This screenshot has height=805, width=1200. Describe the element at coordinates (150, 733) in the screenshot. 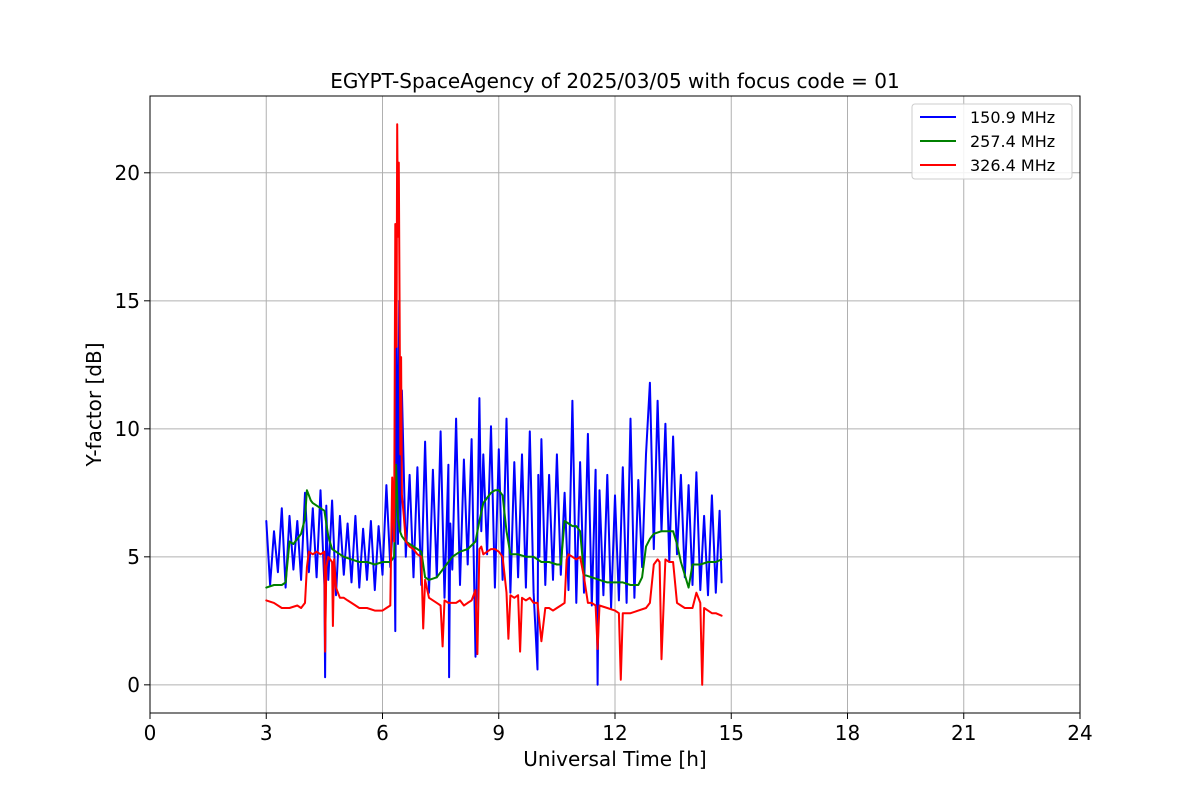

I see `x-tick-label: 0` at that location.